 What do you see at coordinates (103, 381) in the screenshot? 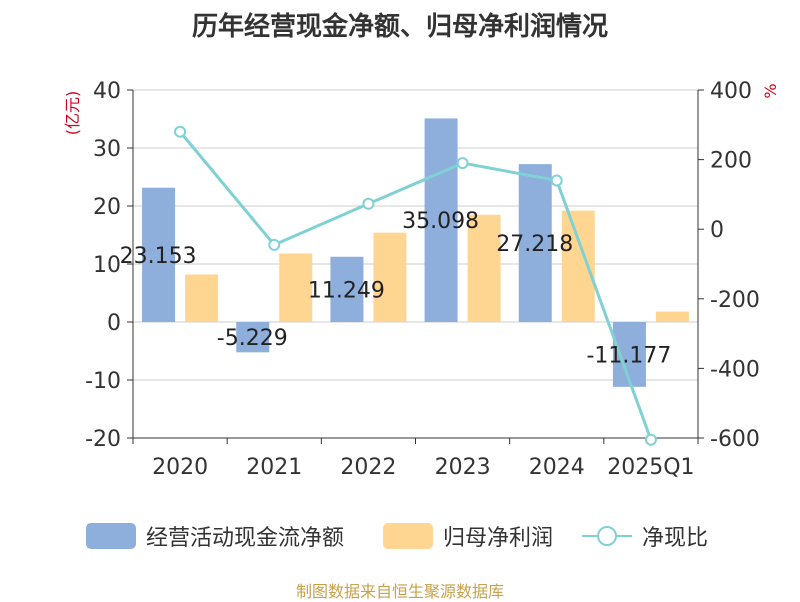
I see `left-tick-label: -10` at bounding box center [103, 381].